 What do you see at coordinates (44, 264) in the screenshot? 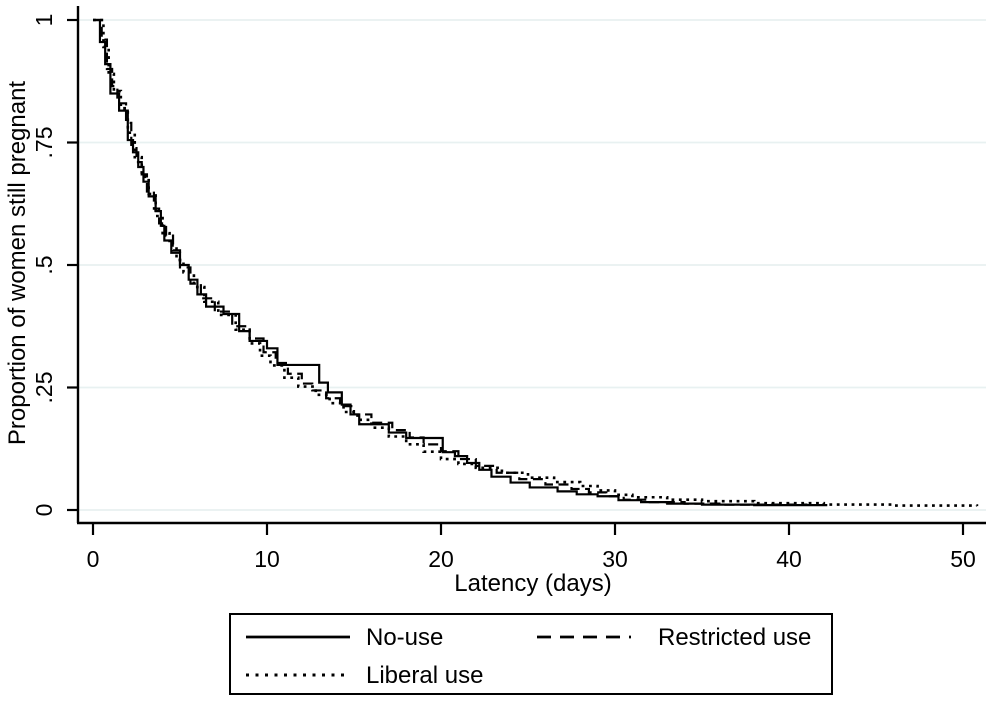
I see `y-tick-label: .5` at bounding box center [44, 264].